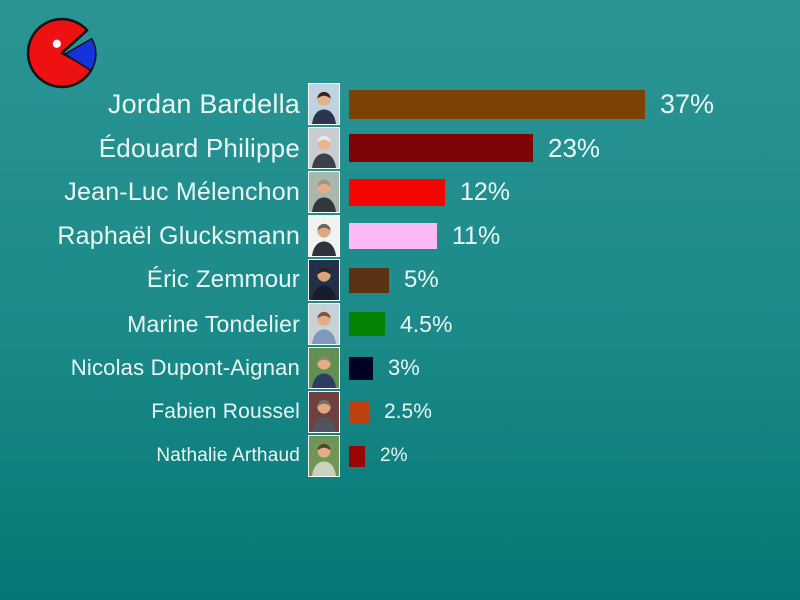  What do you see at coordinates (178, 235) in the screenshot?
I see `candidate-name: Raphaël Glucksmann` at bounding box center [178, 235].